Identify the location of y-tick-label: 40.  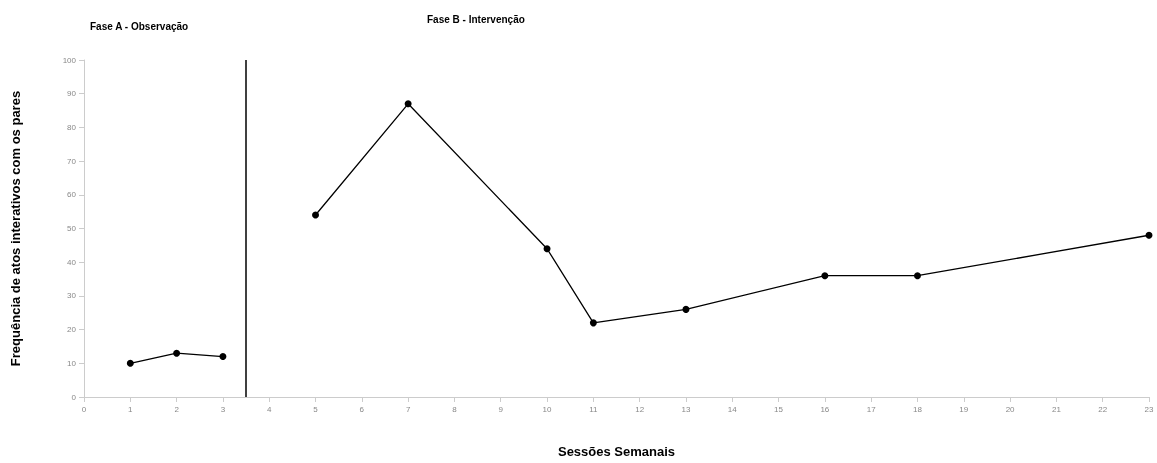
(72, 262).